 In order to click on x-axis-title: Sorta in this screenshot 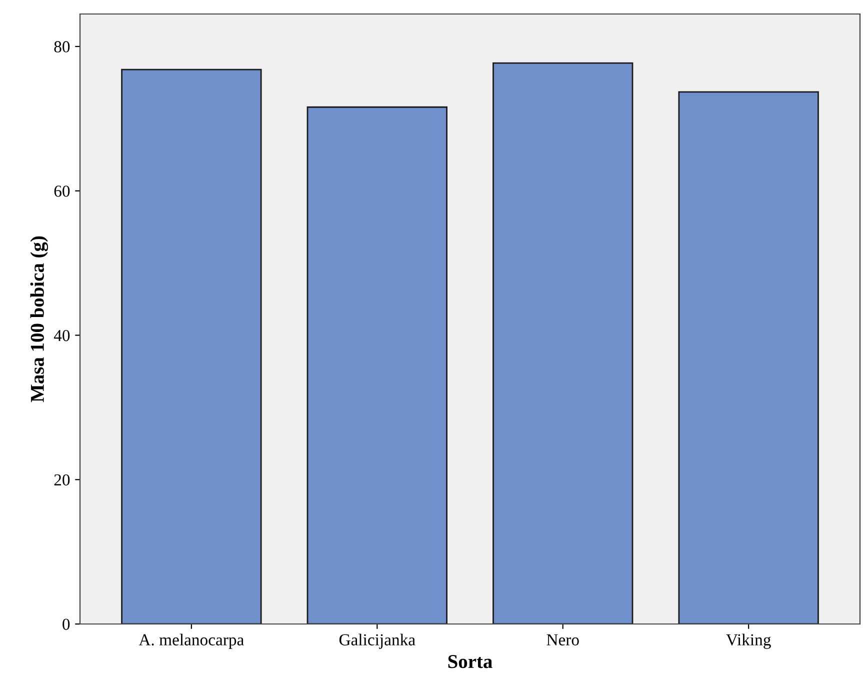, I will do `click(470, 661)`.